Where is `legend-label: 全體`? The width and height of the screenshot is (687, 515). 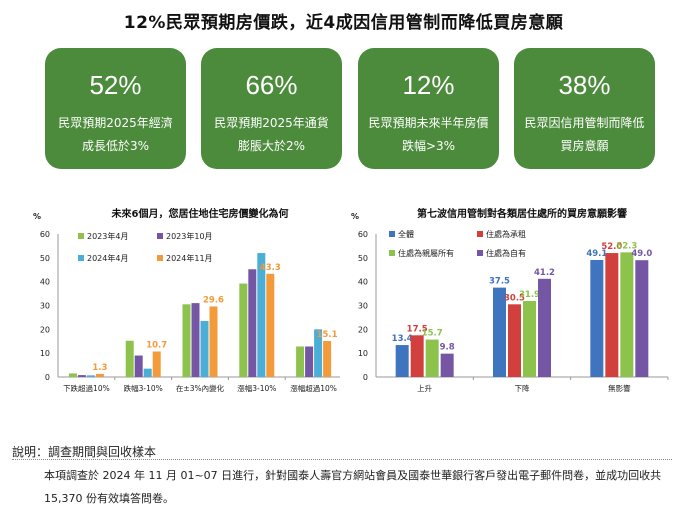 legend-label: 全體 is located at coordinates (406, 234).